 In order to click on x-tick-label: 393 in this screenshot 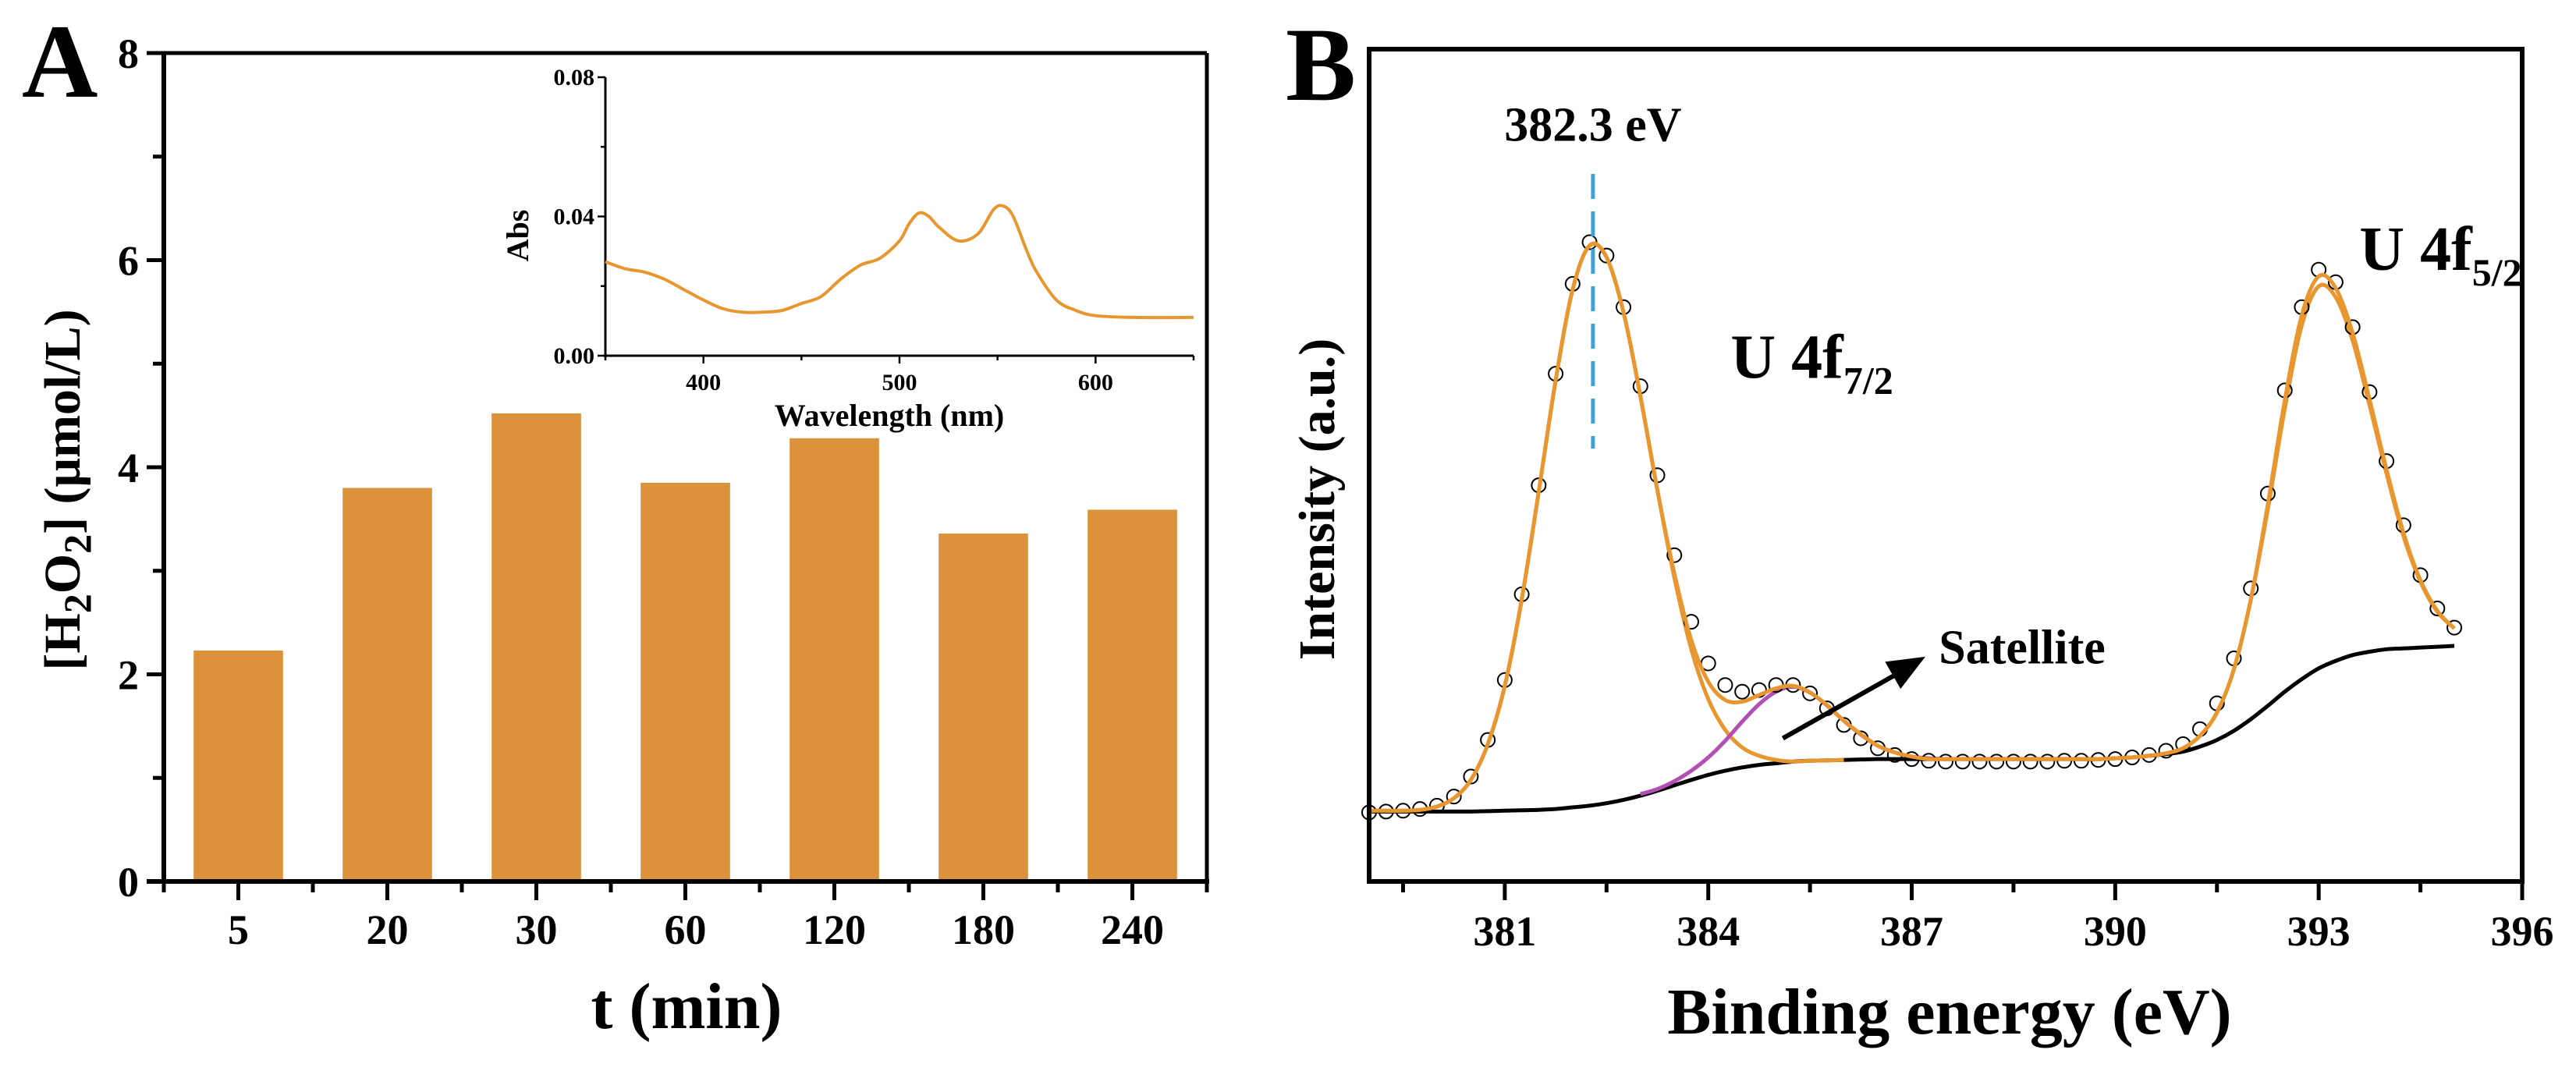, I will do `click(2319, 932)`.